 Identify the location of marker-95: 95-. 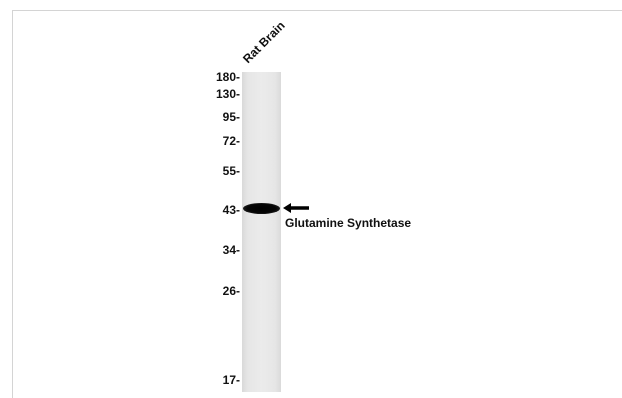
(231, 117).